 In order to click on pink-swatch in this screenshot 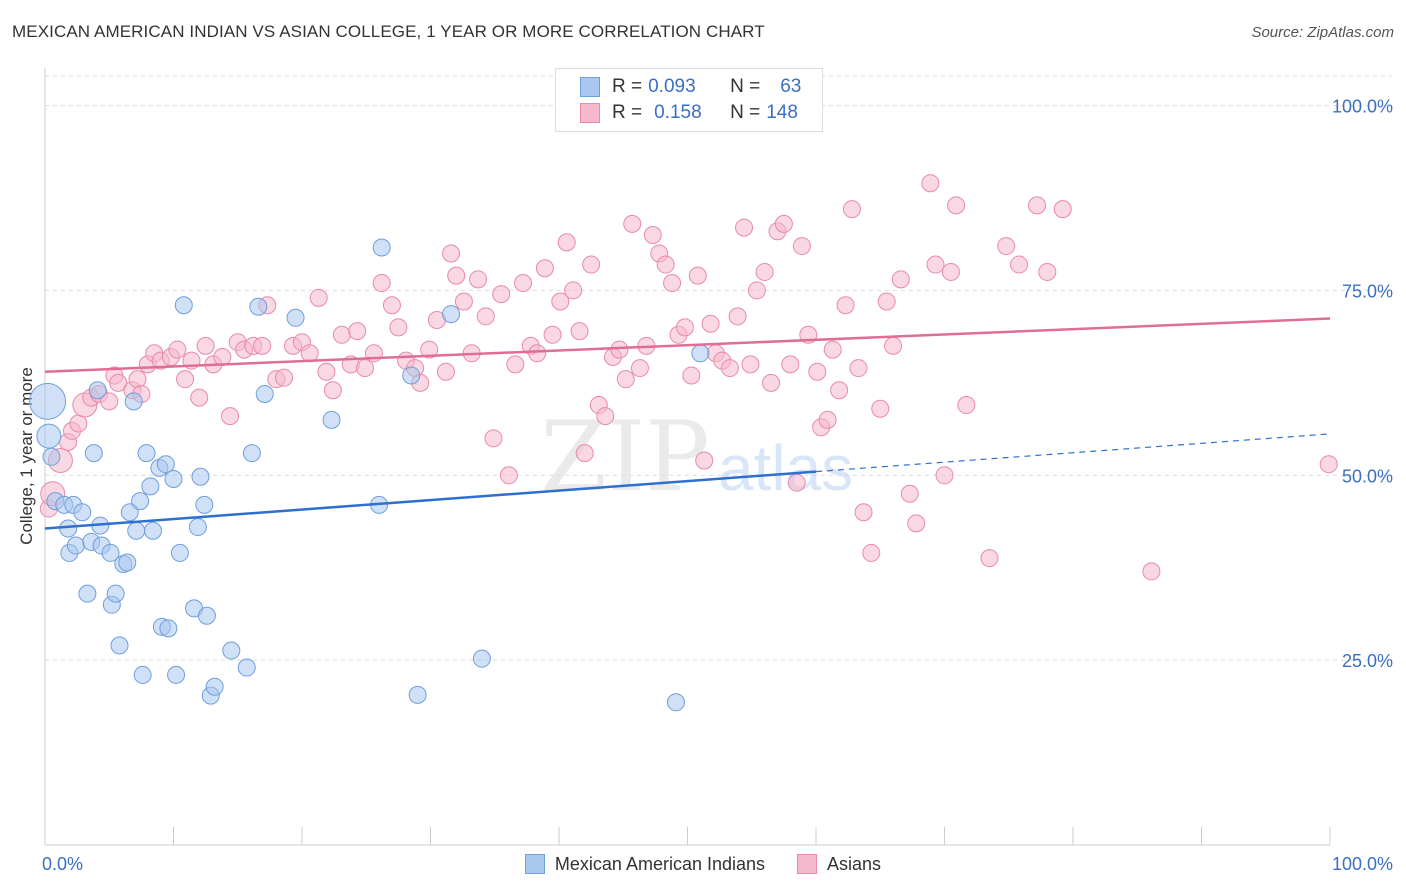, I will do `click(590, 113)`.